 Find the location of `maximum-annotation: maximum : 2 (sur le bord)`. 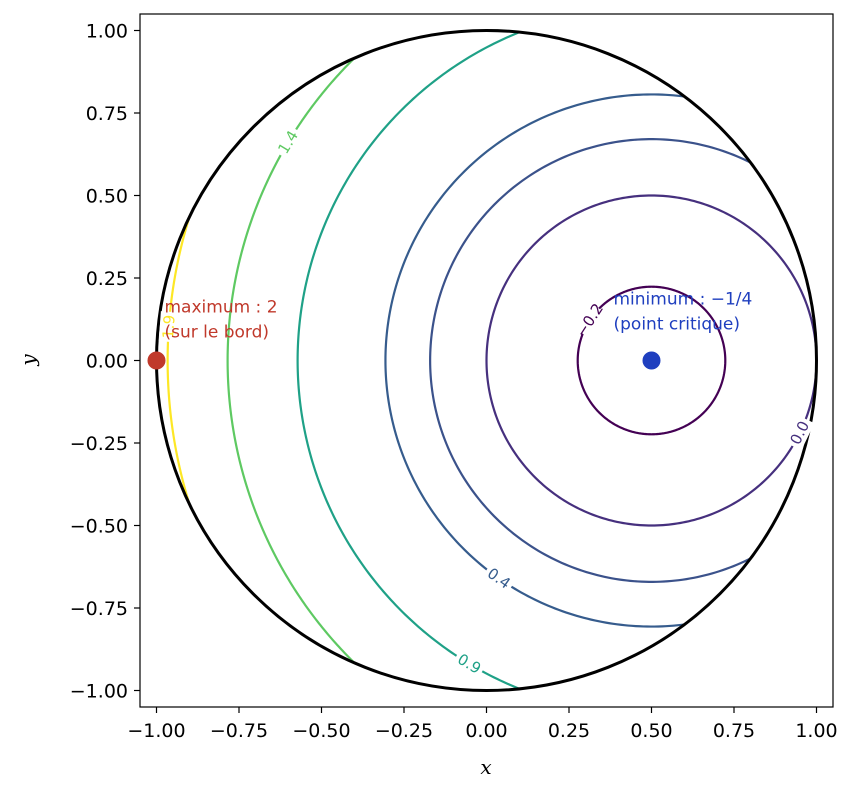

maximum-annotation: maximum : 2 (sur le bord) is located at coordinates (221, 320).